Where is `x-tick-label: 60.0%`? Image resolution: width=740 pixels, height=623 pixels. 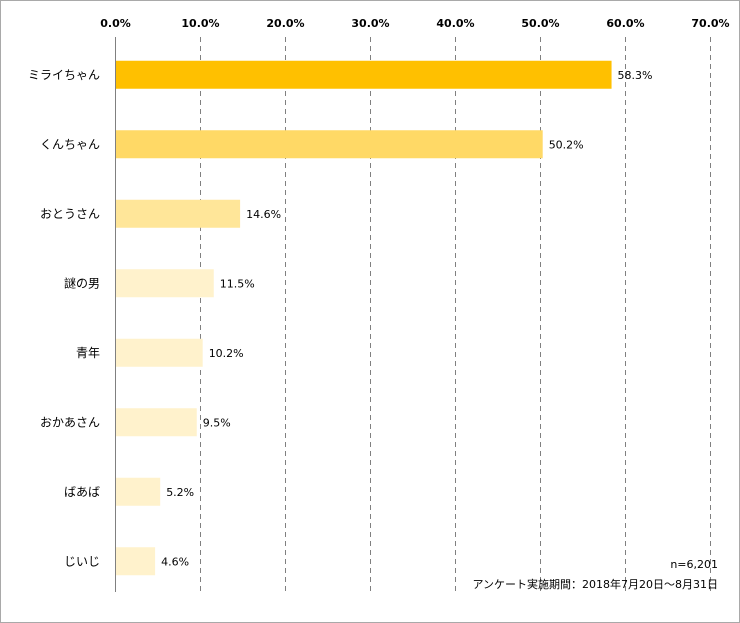 x-tick-label: 60.0% is located at coordinates (625, 23).